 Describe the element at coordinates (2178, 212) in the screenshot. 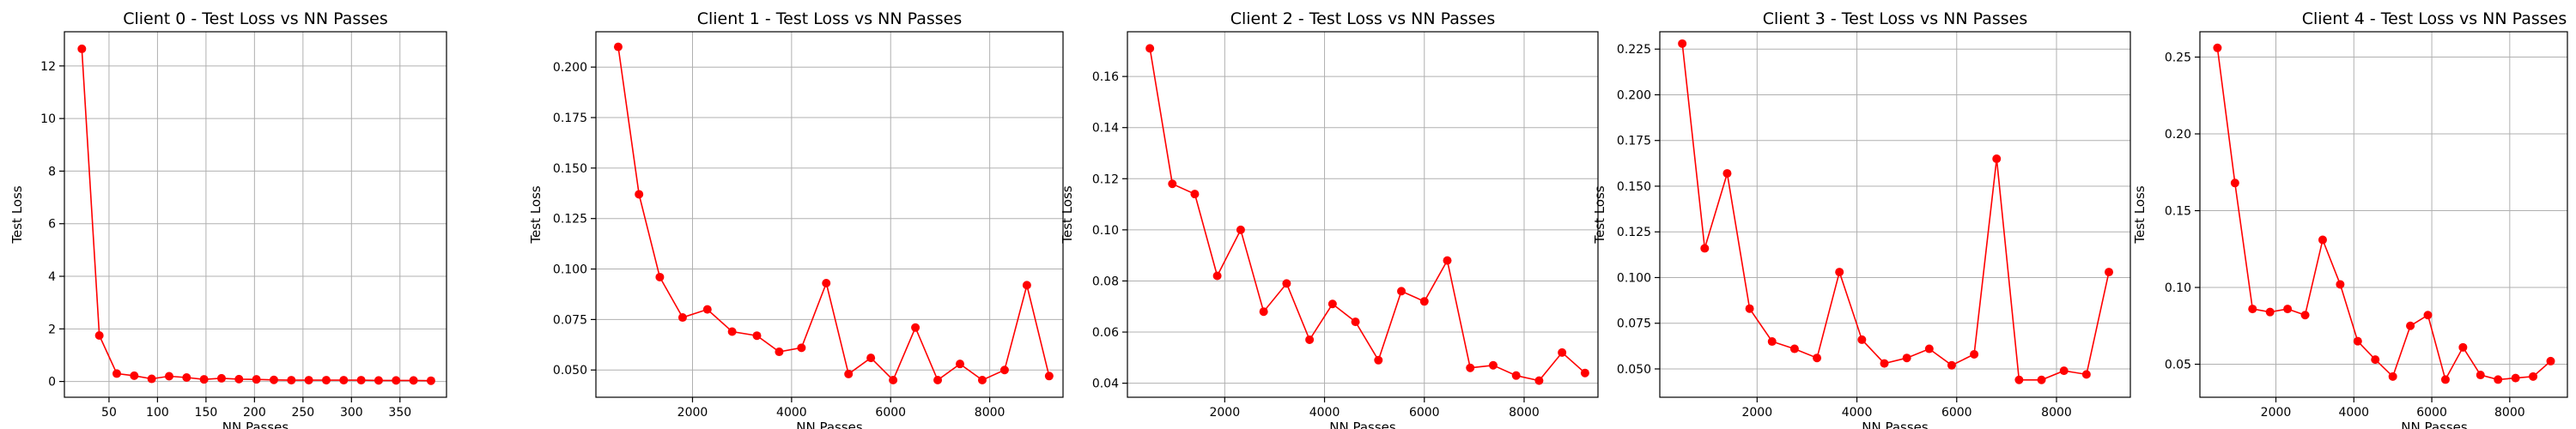

I see `y-tick-label: 0.15` at that location.